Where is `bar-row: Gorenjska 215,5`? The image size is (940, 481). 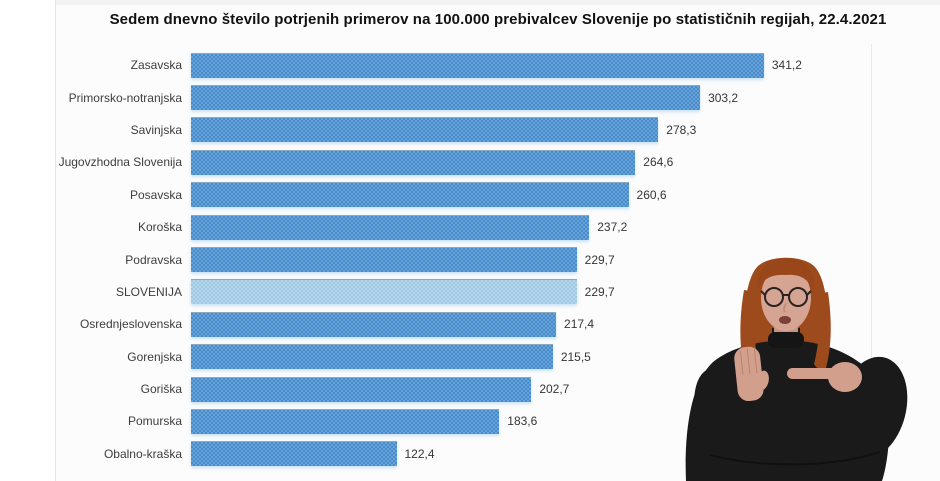
bar-row: Gorenjska 215,5 is located at coordinates (463, 357).